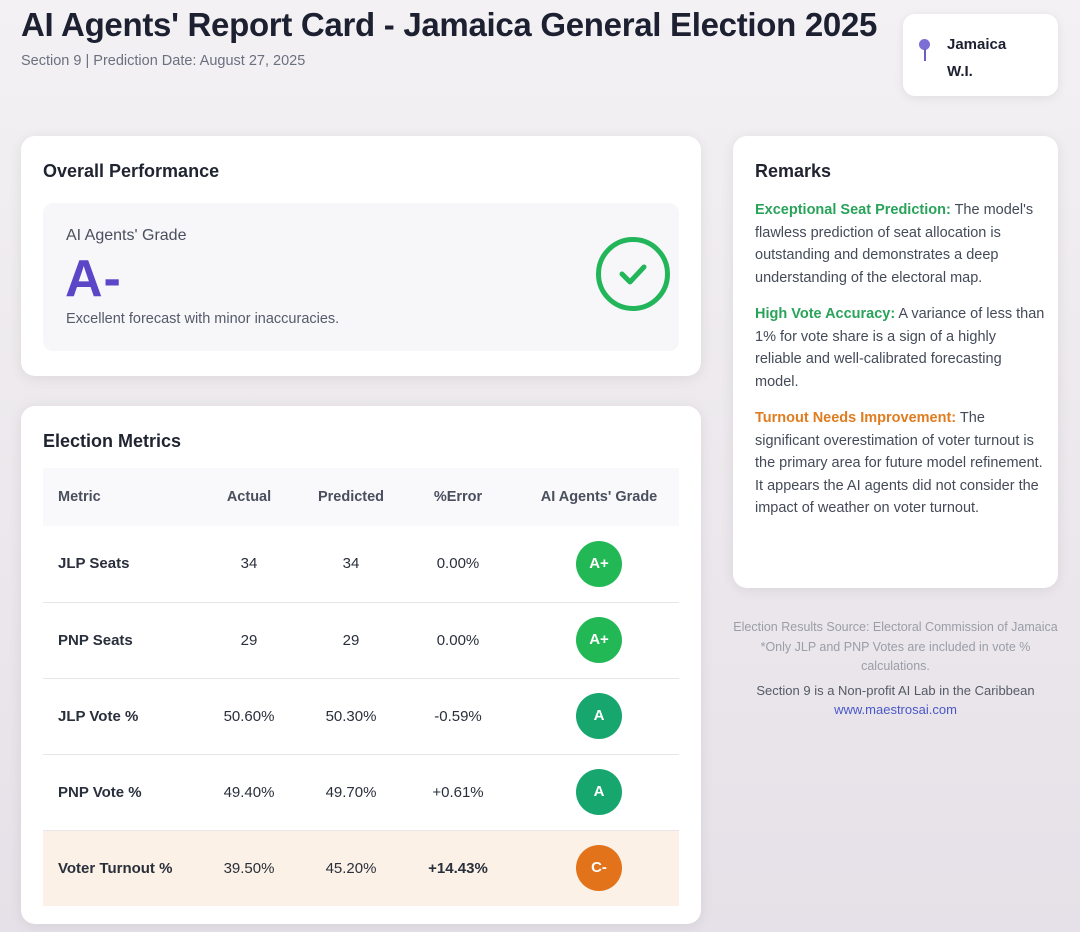 This screenshot has height=932, width=1080. Describe the element at coordinates (249, 497) in the screenshot. I see `column-header-actual: Actual` at that location.